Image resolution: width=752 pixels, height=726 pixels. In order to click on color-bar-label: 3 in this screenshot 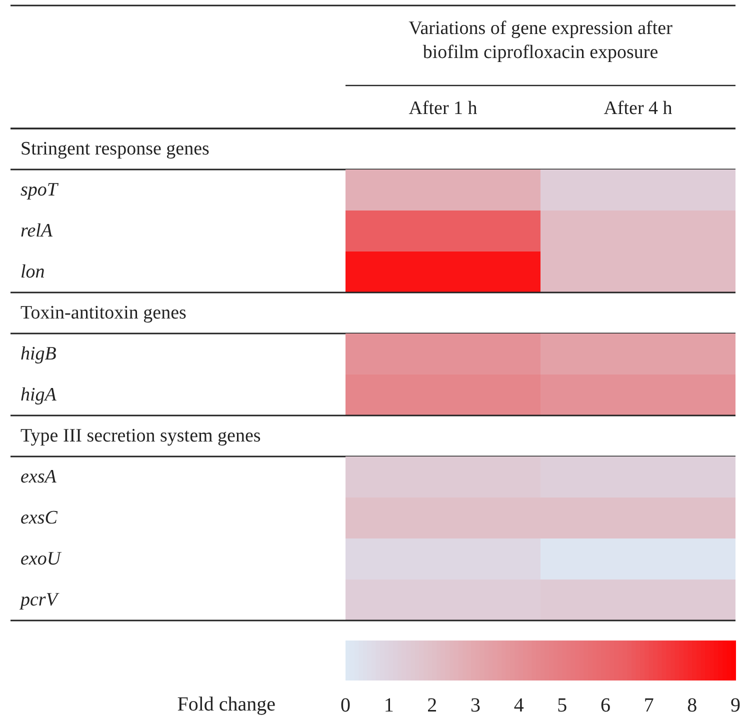, I will do `click(475, 705)`.